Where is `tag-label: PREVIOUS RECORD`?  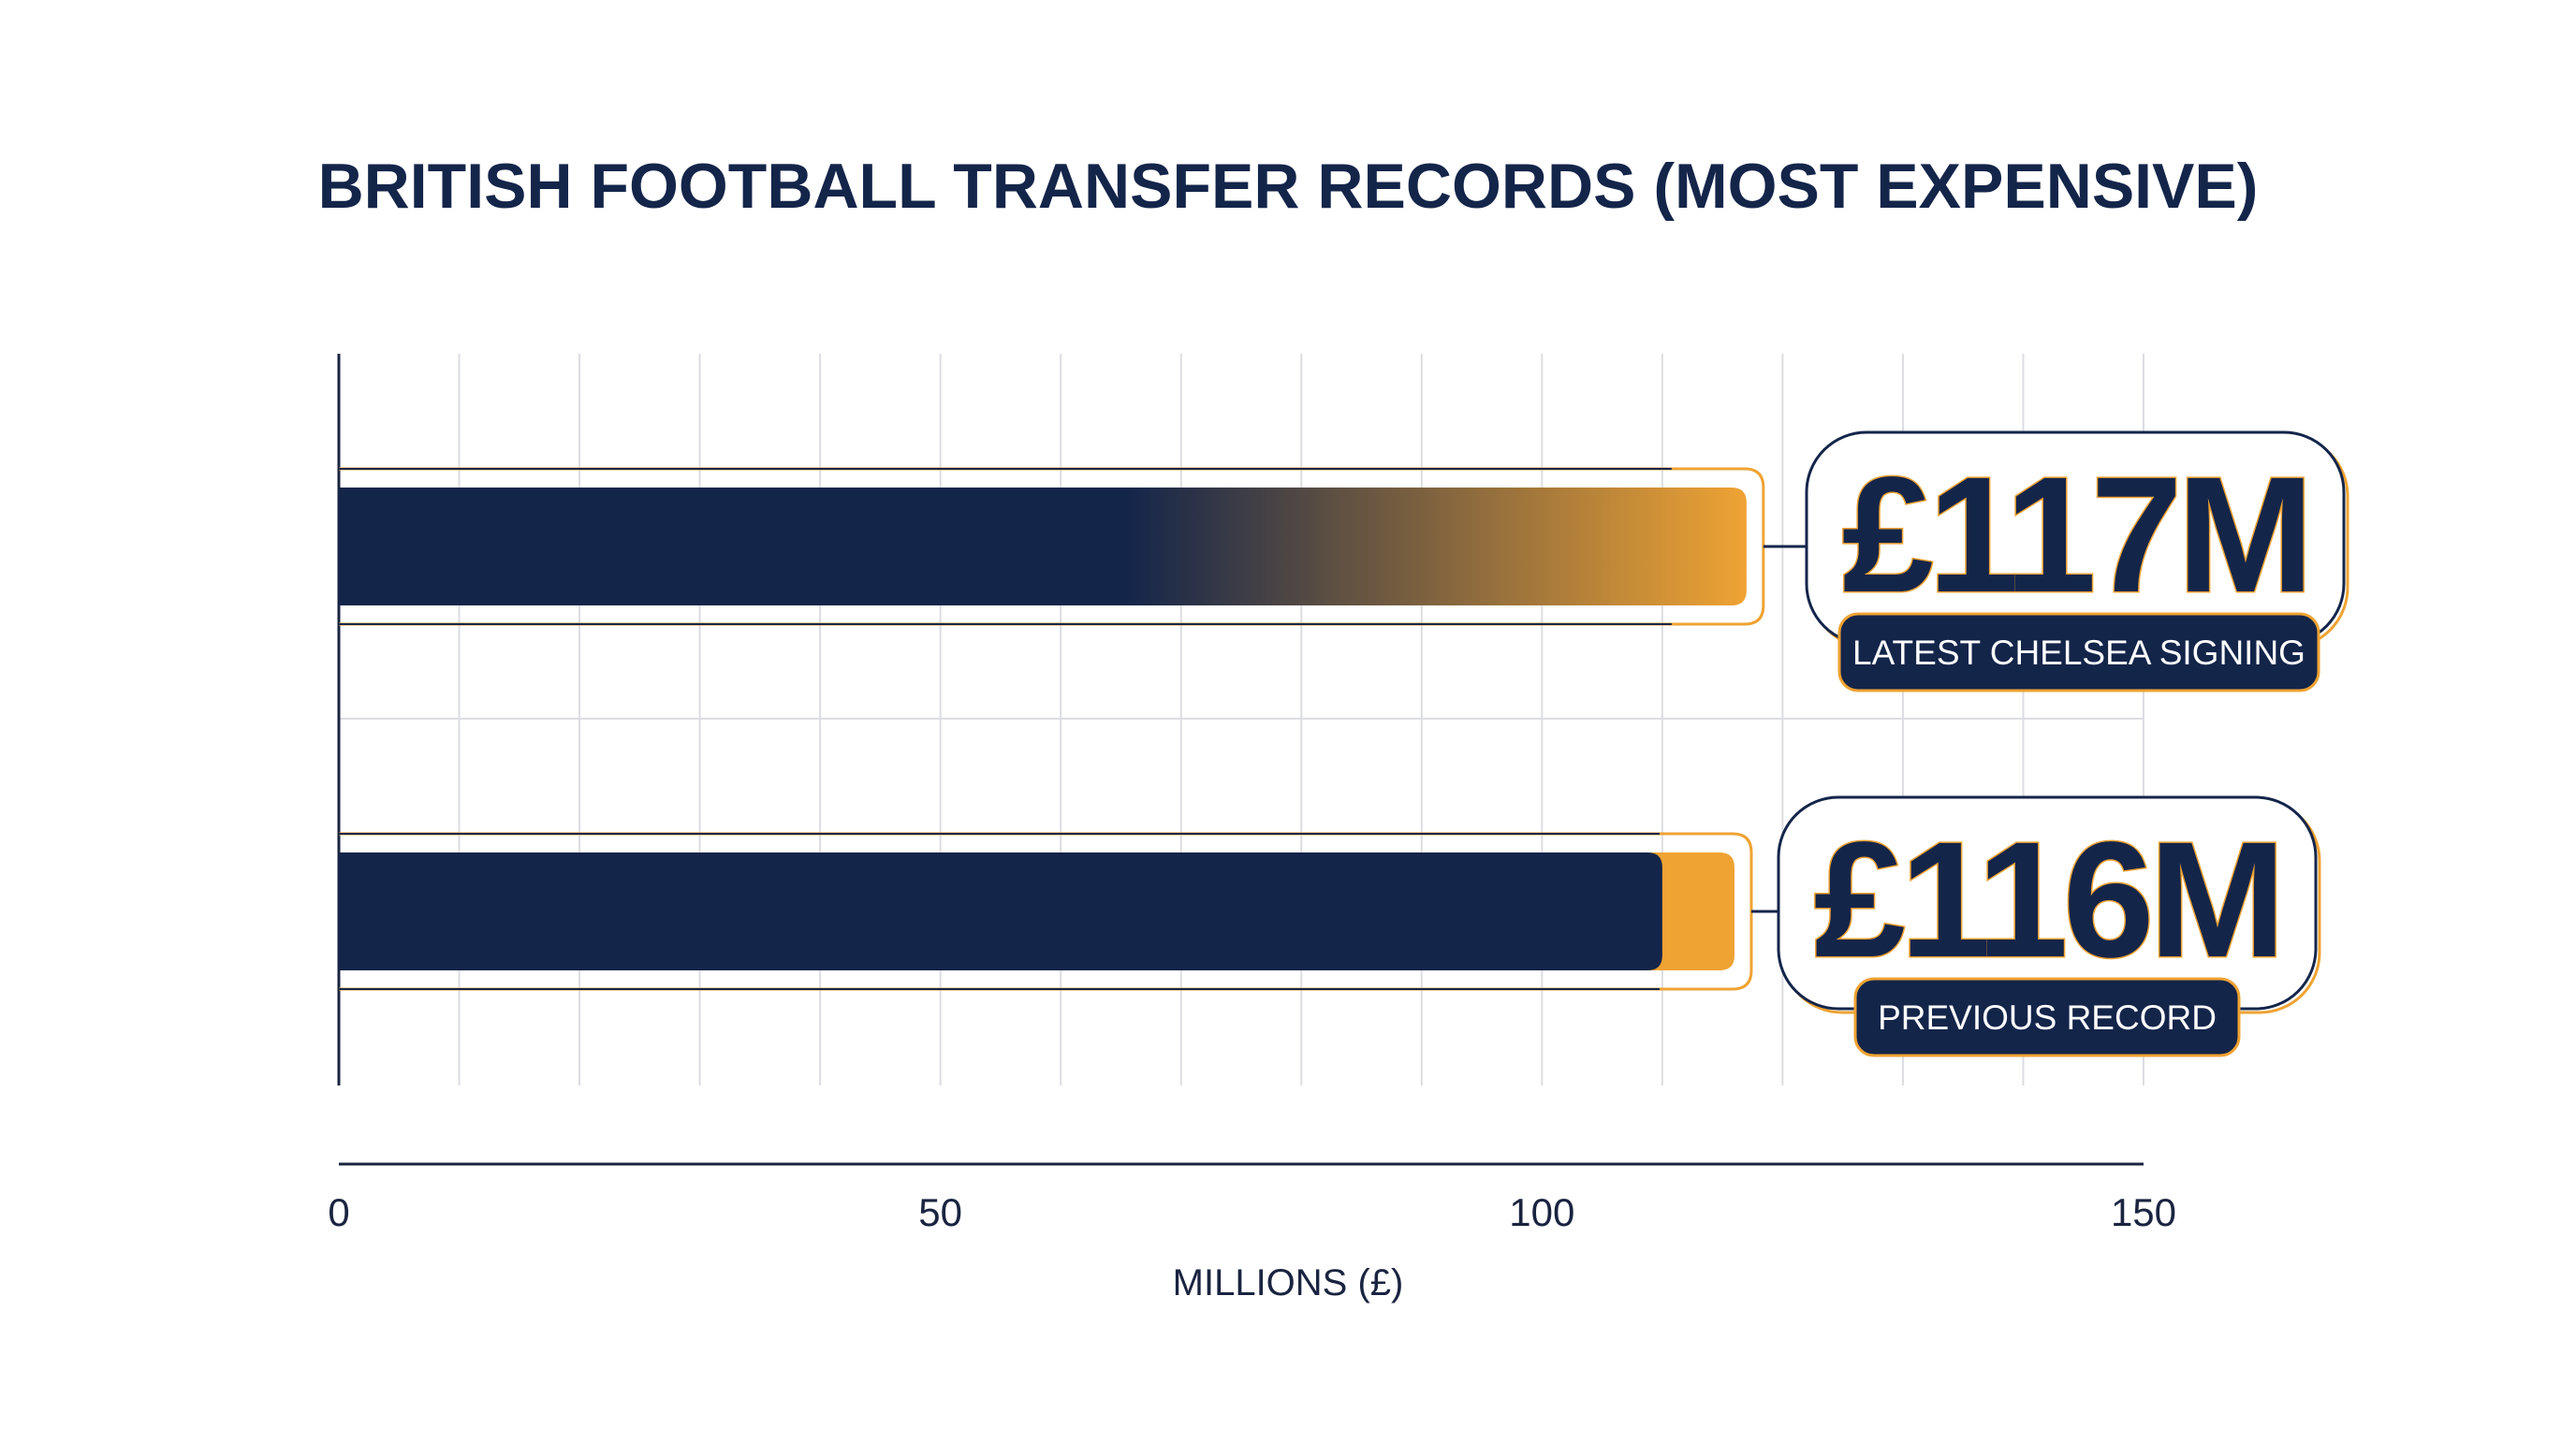
tag-label: PREVIOUS RECORD is located at coordinates (2047, 1017).